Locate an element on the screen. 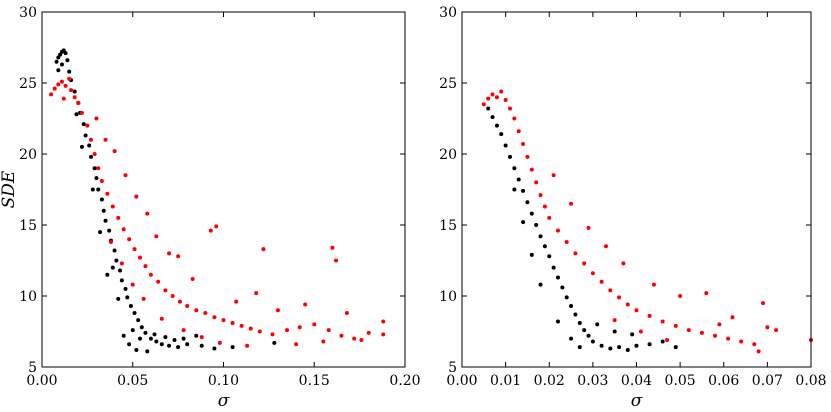  x-tick-label: 0.10 is located at coordinates (223, 381).